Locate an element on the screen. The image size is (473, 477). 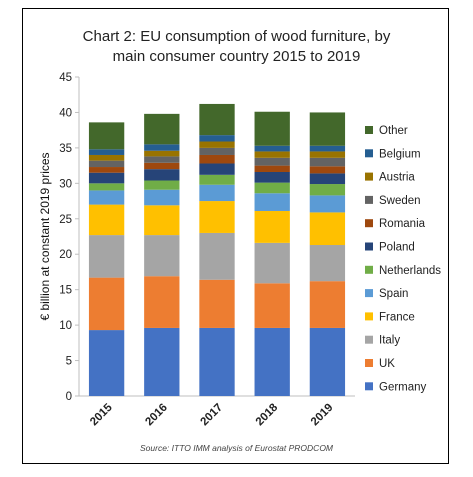
bar-segment-austria-2015 is located at coordinates (106, 157).